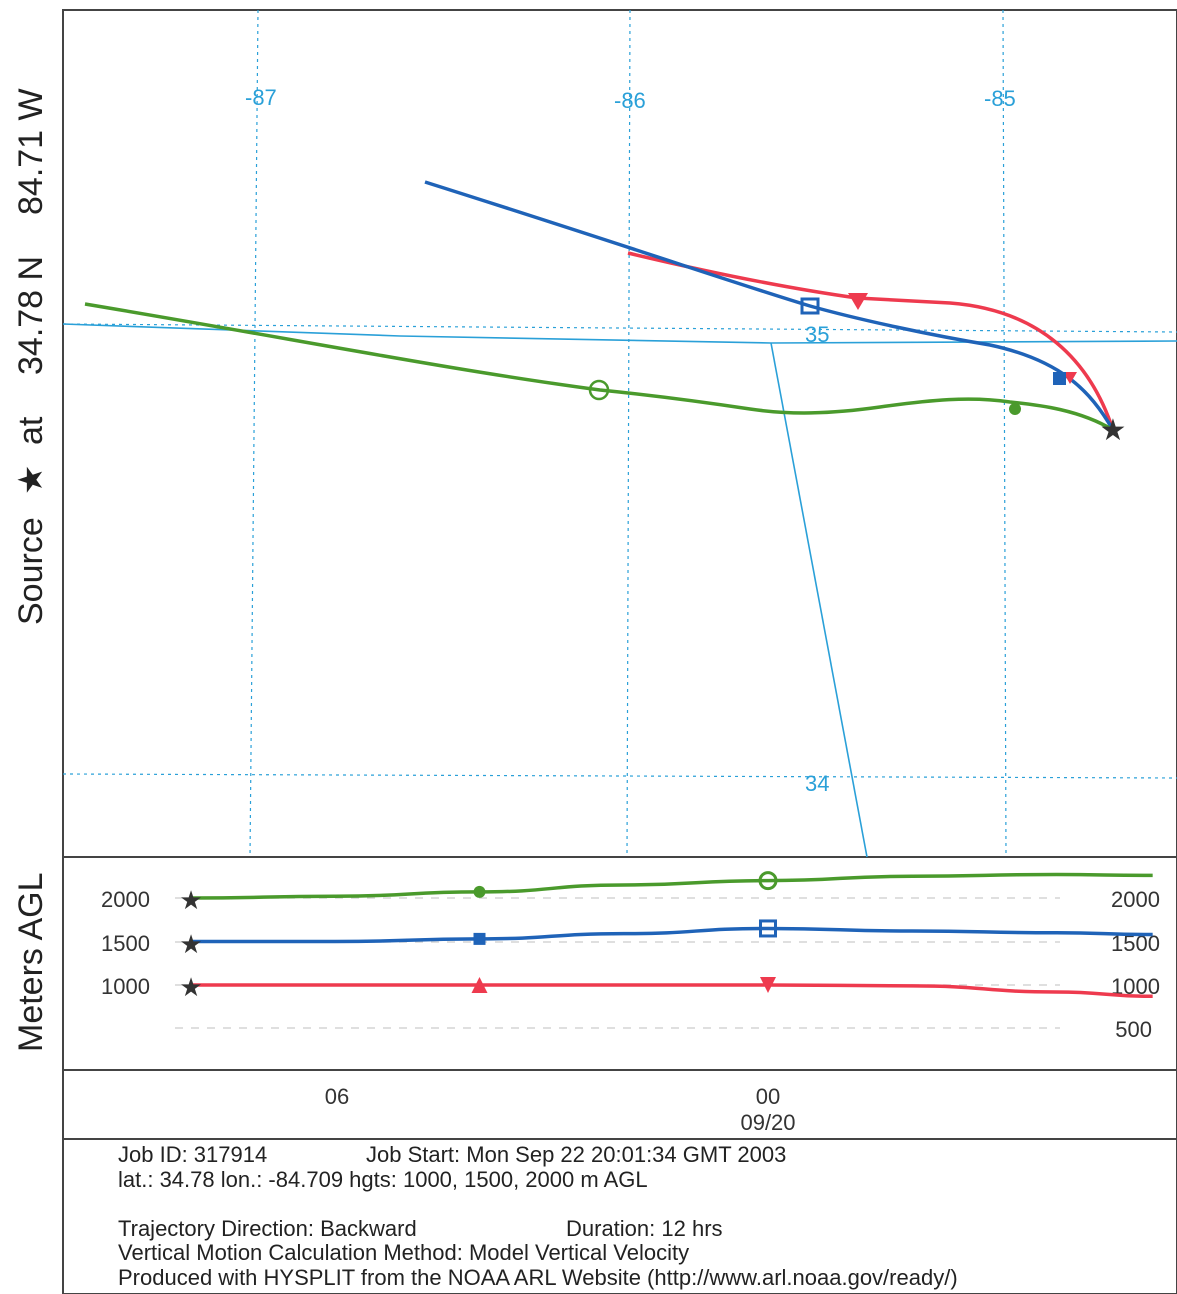  What do you see at coordinates (1135, 899) in the screenshot?
I see `y-tick-right-2000: 2000` at bounding box center [1135, 899].